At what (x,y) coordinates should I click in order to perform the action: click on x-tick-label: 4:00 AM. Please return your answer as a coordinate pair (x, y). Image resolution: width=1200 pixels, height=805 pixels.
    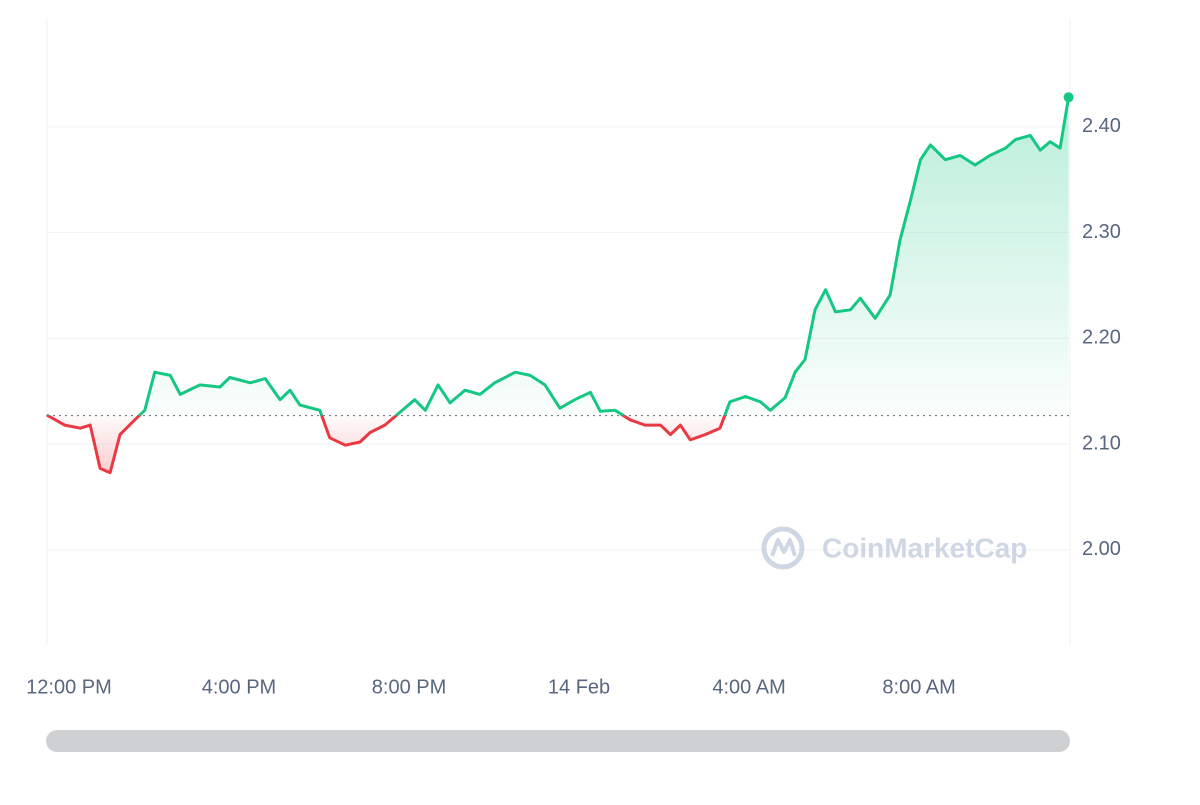
    Looking at the image, I should click on (748, 687).